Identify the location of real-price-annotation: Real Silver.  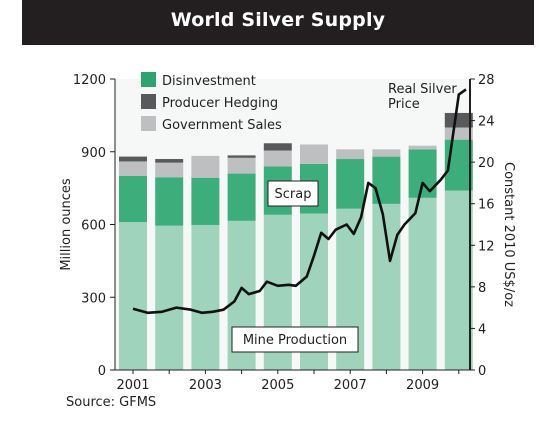
(422, 89).